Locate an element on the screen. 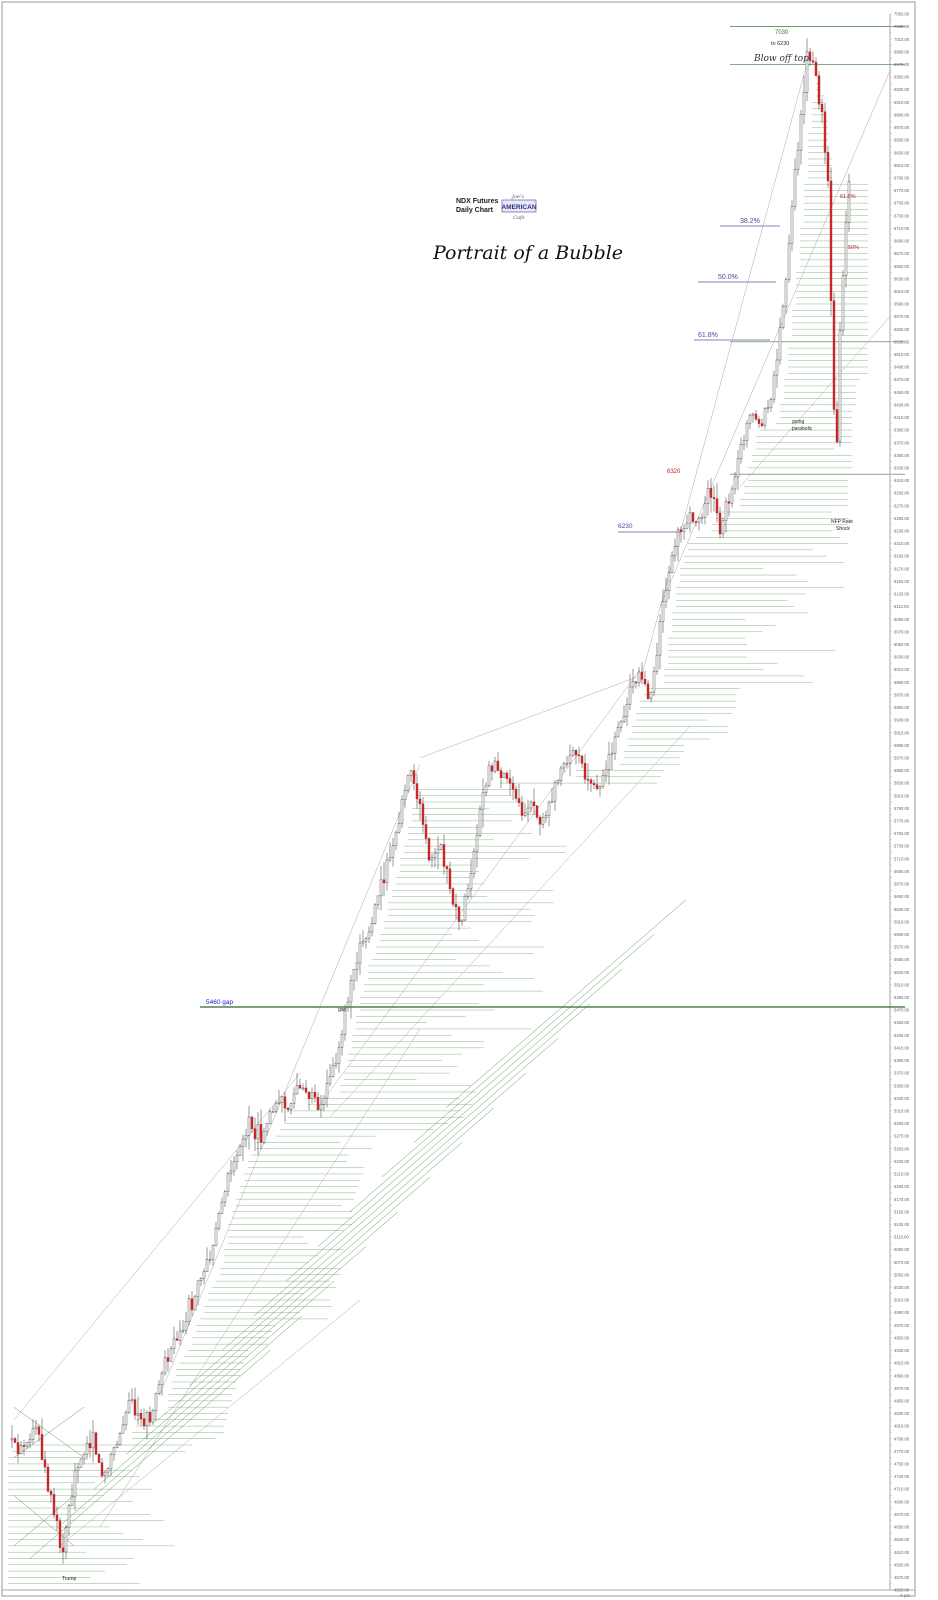  fib-500-label: 50.0% is located at coordinates (728, 277).